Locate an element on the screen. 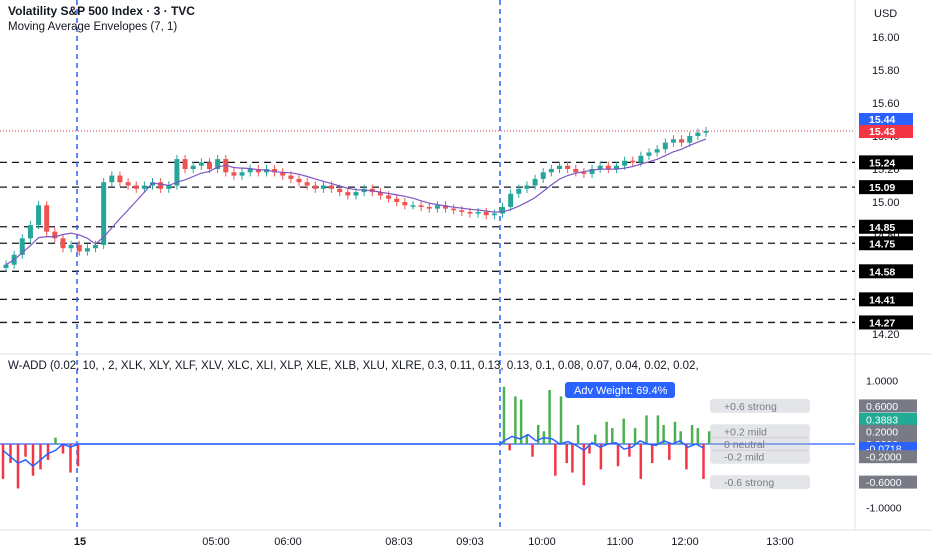 Image resolution: width=932 pixels, height=550 pixels. time-tick-label: 10:00 is located at coordinates (542, 542).